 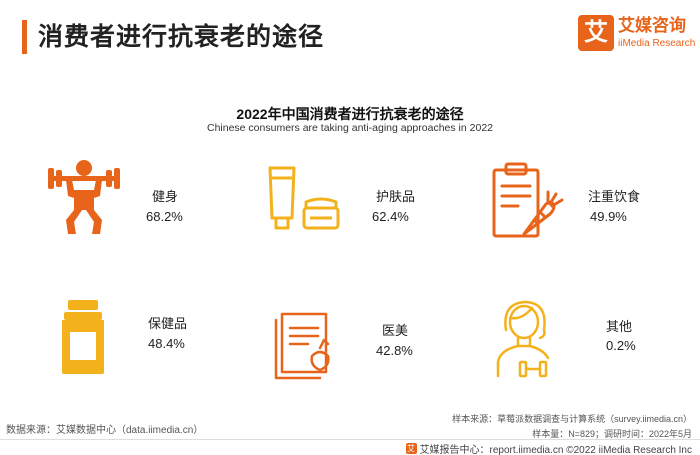 What do you see at coordinates (166, 343) in the screenshot?
I see `item-value-supplements: 48.4%` at bounding box center [166, 343].